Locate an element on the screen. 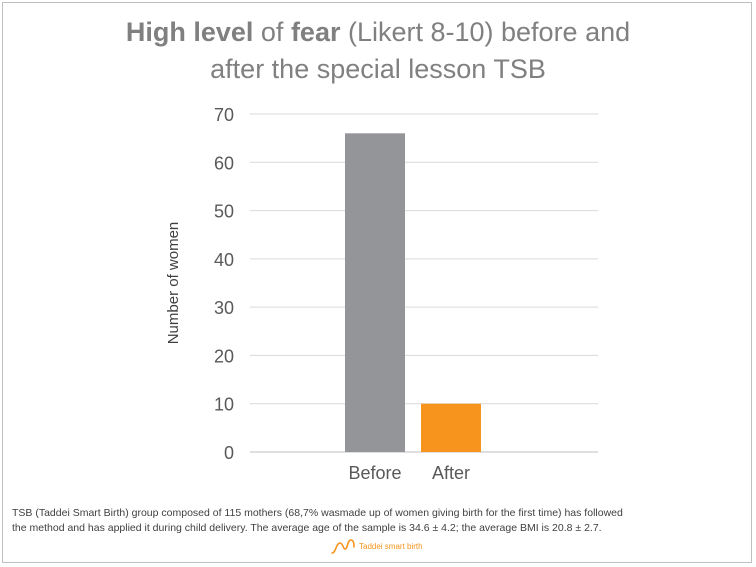 Image resolution: width=756 pixels, height=567 pixels. y-tick-label: 40 is located at coordinates (224, 260).